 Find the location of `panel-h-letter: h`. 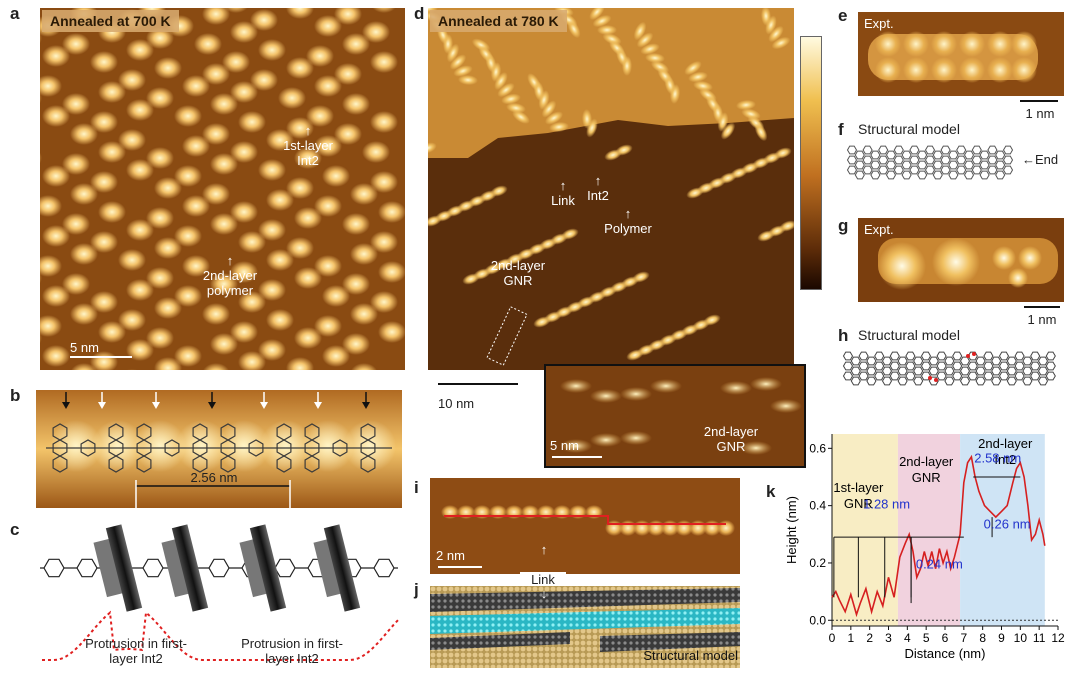

panel-h-letter: h is located at coordinates (843, 335).